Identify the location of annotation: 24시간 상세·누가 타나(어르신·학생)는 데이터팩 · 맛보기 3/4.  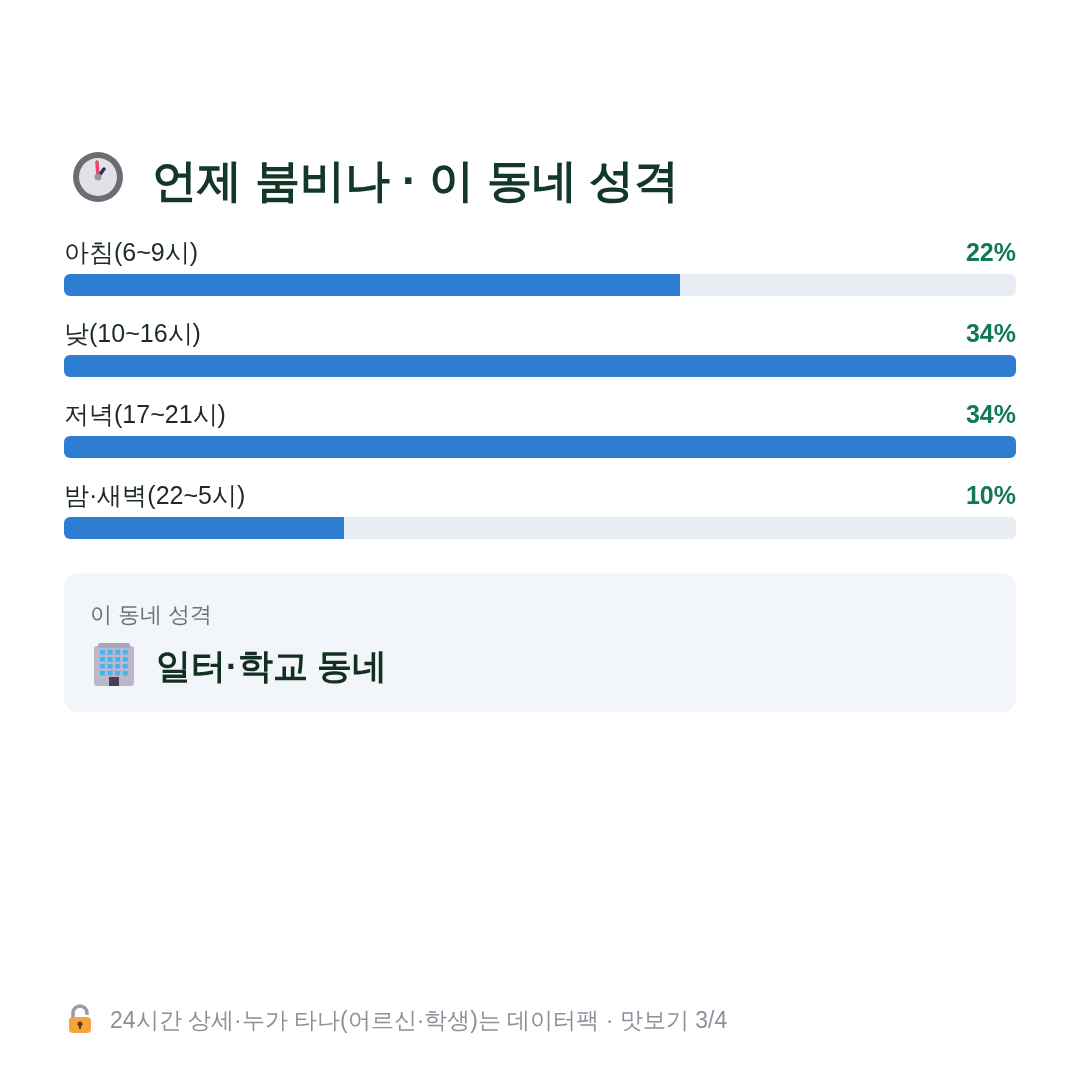
(419, 1020).